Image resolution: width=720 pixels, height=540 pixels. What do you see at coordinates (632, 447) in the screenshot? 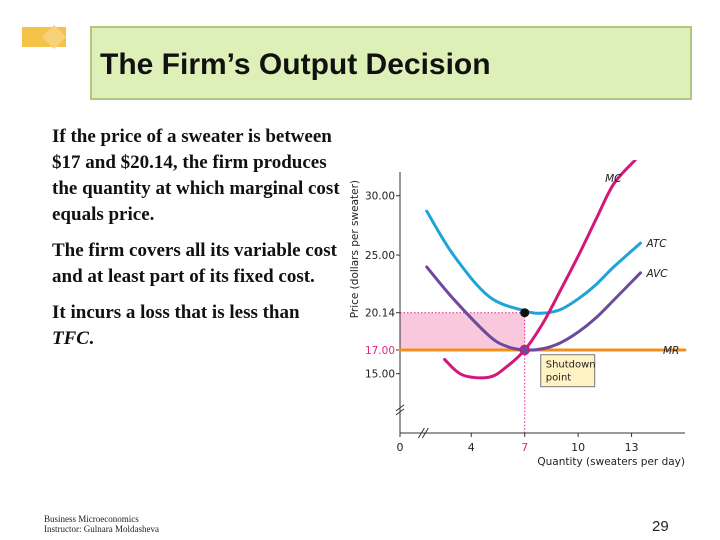
I see `x-tick-label: 13` at bounding box center [632, 447].